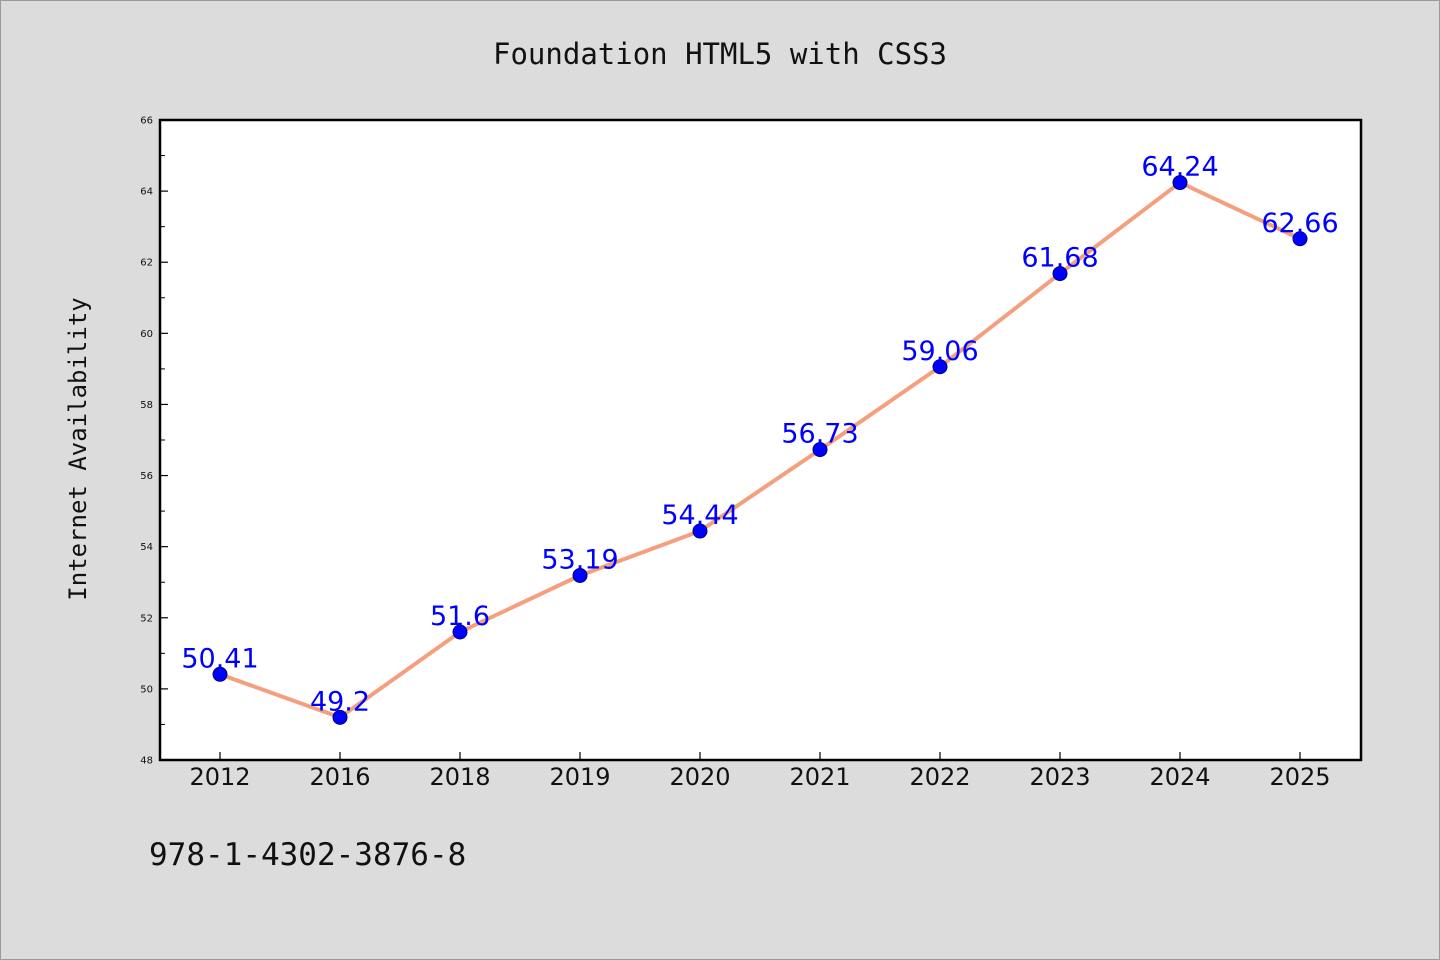  What do you see at coordinates (146, 689) in the screenshot?
I see `y-tick-label: 50` at bounding box center [146, 689].